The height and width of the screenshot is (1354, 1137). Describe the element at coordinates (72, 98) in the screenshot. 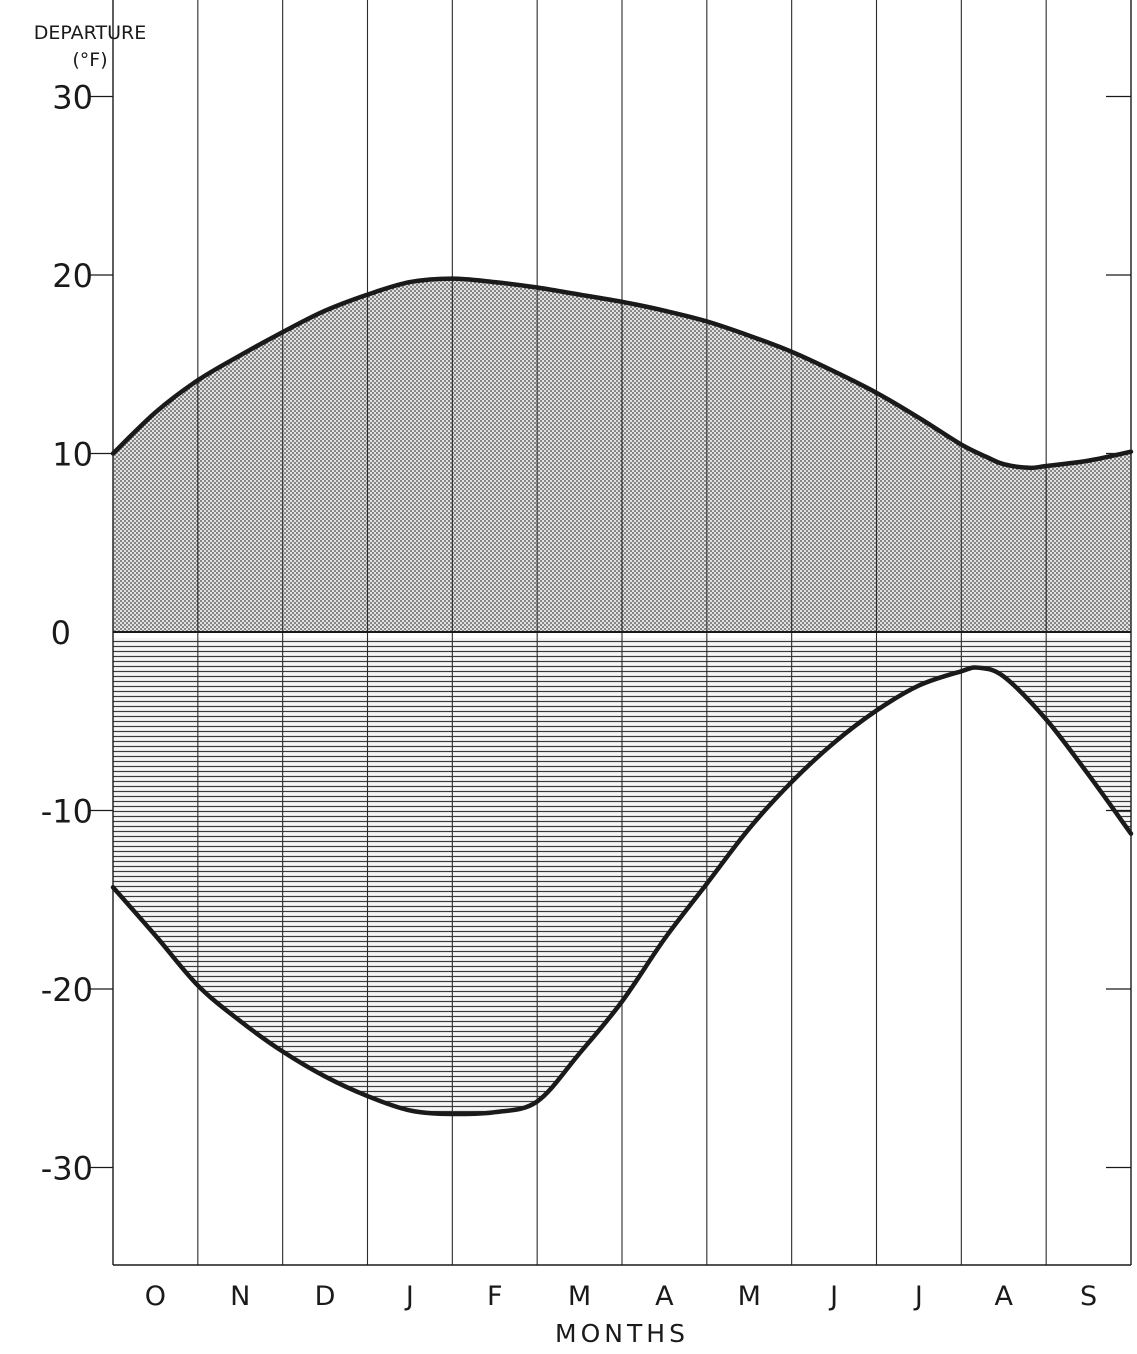

I see `y-tick-label: 30` at that location.